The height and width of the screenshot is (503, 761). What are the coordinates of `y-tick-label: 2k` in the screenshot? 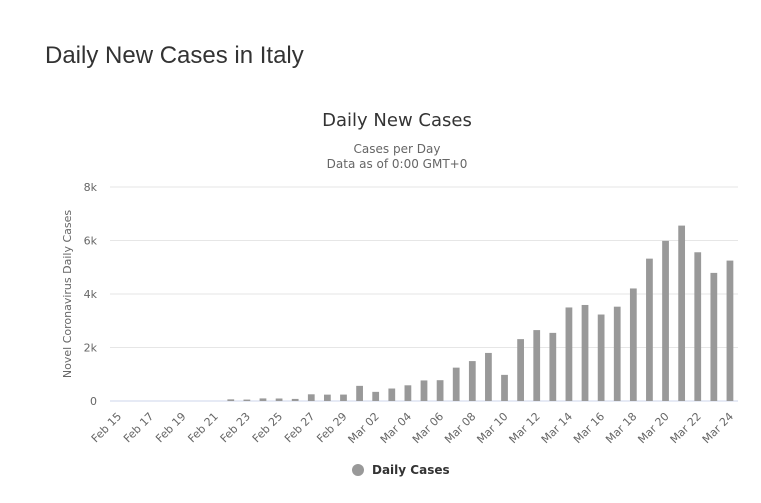 It's located at (91, 348).